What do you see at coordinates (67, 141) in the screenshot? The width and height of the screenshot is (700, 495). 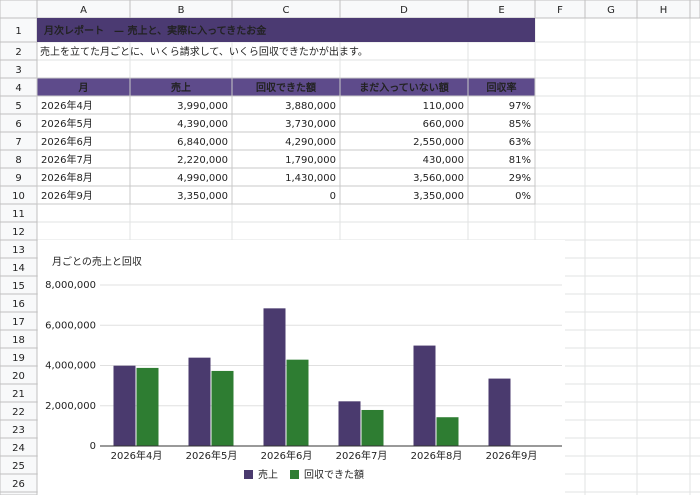 I see `table-value: 2026年6月` at bounding box center [67, 141].